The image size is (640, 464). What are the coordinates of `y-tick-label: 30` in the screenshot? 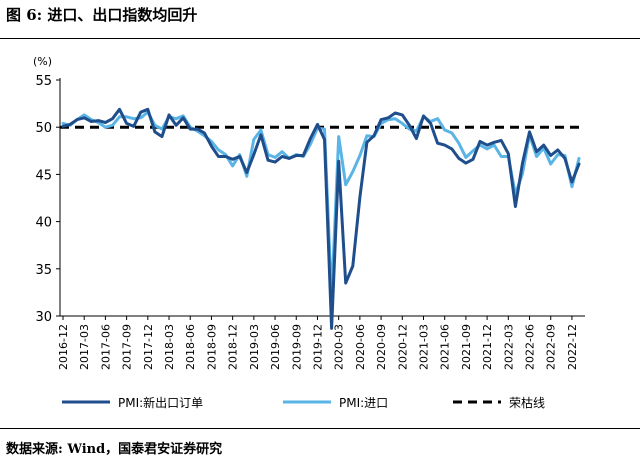 It's located at (43, 317).